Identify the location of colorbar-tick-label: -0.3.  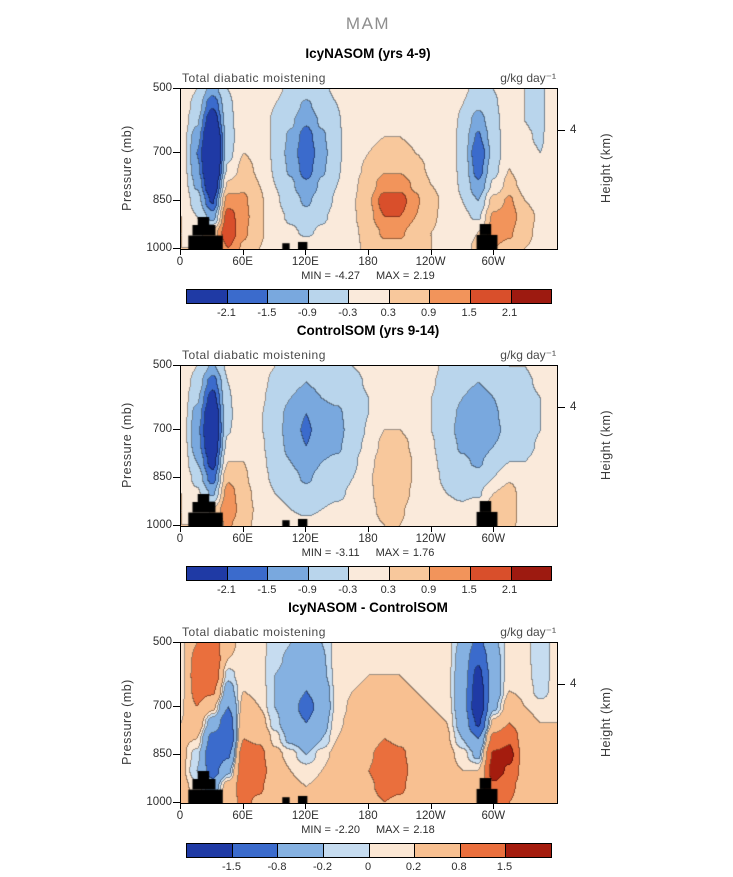
(348, 313).